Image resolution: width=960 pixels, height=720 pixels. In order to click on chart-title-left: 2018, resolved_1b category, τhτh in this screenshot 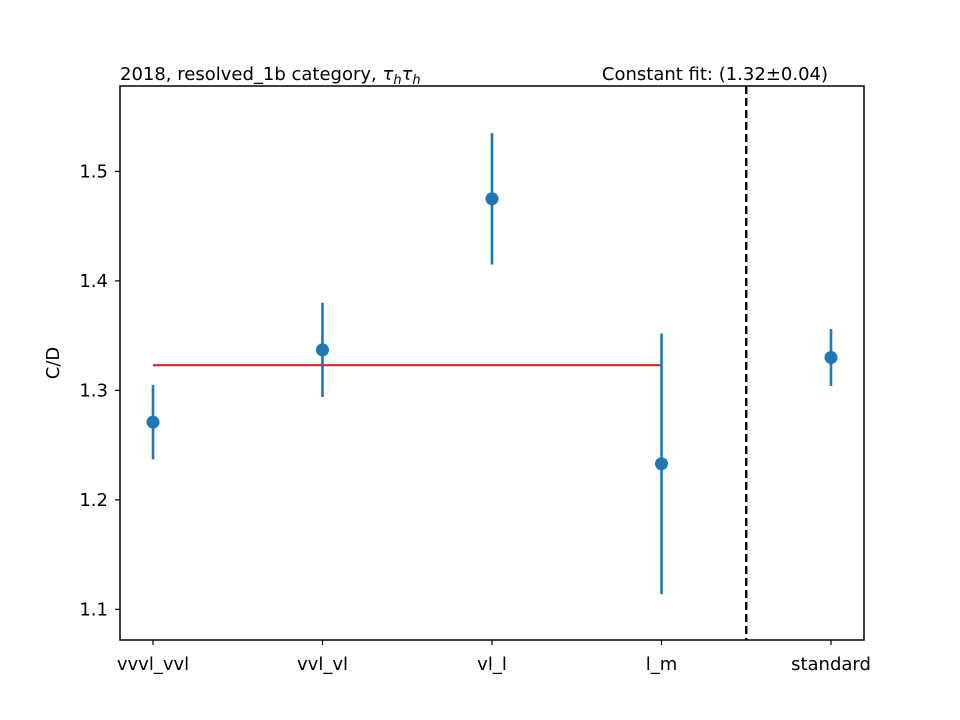, I will do `click(270, 76)`.